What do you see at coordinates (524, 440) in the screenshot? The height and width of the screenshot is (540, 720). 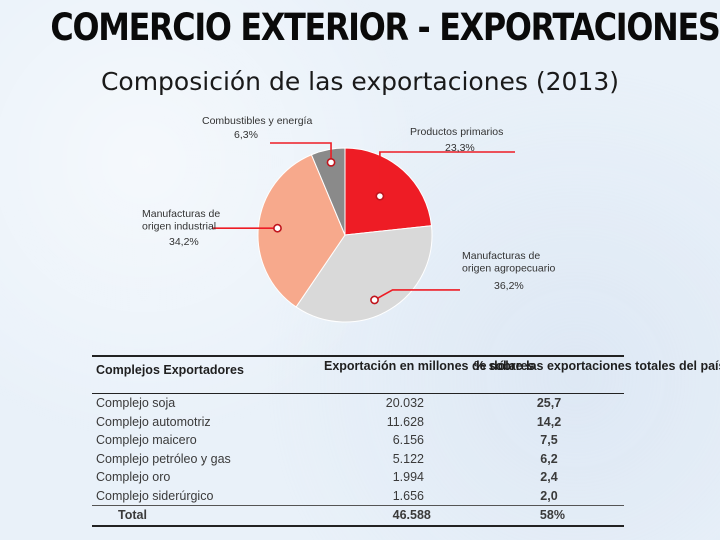 I see `row-porcentaje: 7,5` at bounding box center [524, 440].